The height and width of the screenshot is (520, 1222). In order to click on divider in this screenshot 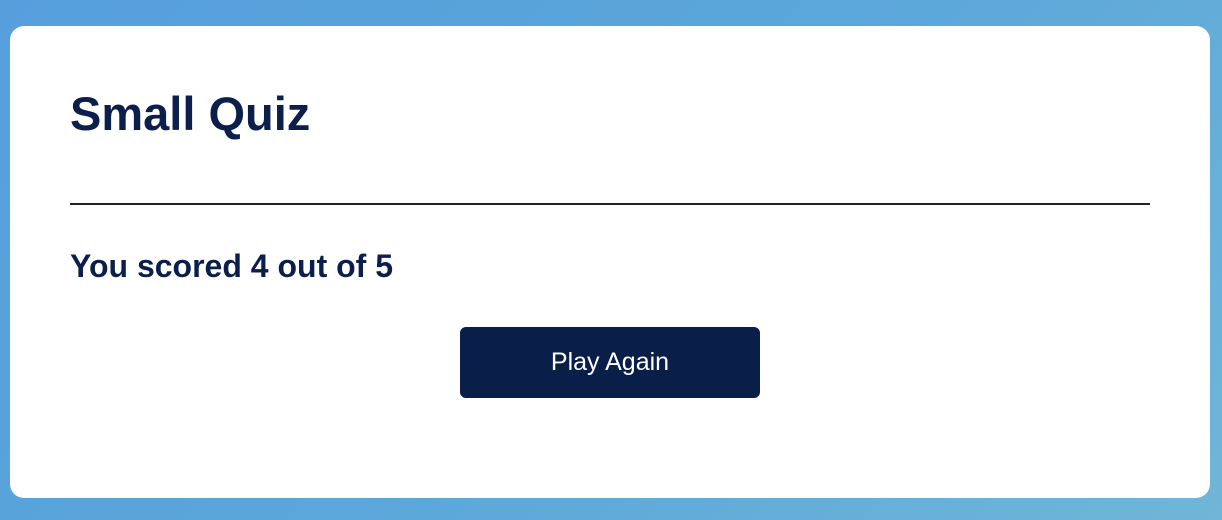, I will do `click(610, 204)`.